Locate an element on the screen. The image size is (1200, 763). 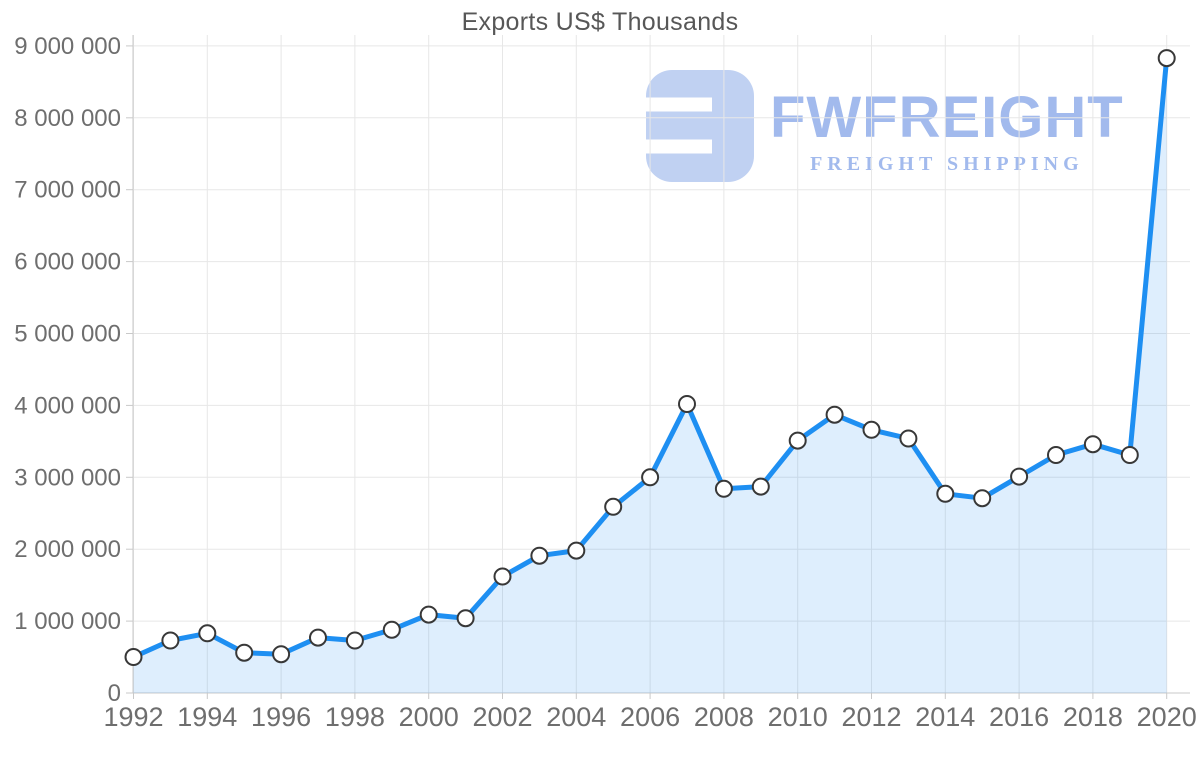
y-tick-label: 1 000 000 is located at coordinates (67, 621).